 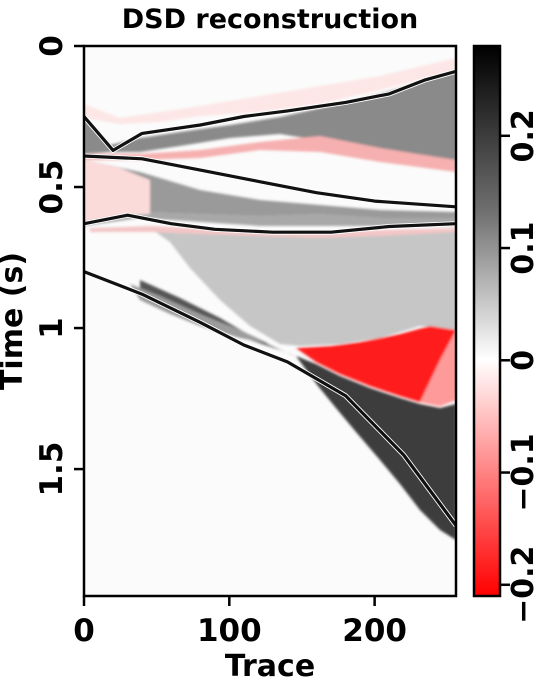 I want to click on dark-wedge-bottom, so click(x=376, y=448).